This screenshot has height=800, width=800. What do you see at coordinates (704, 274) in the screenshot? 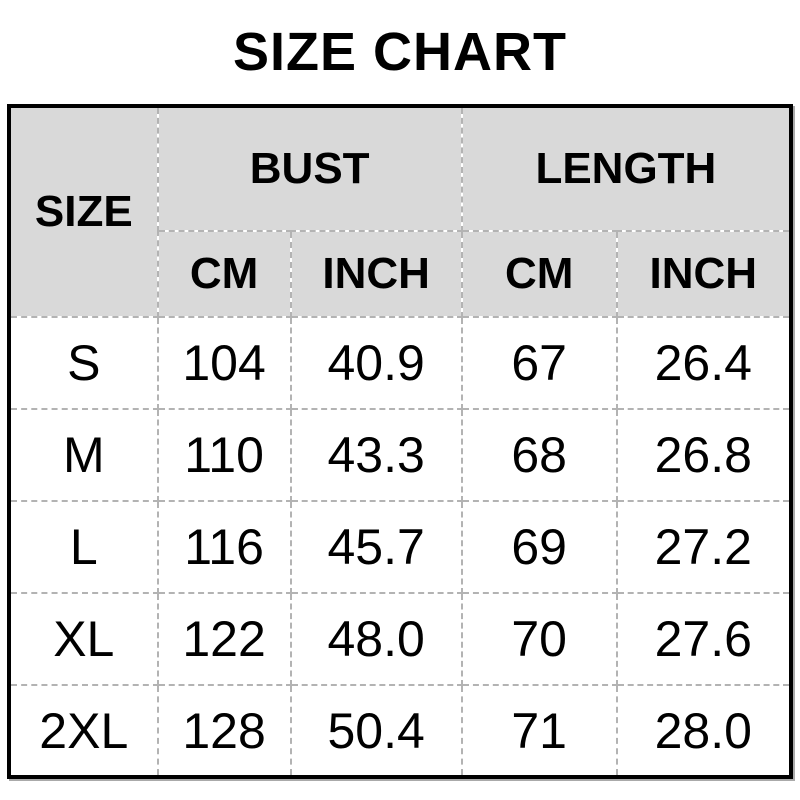
I see `column-header-length-inch: INCH` at bounding box center [704, 274].